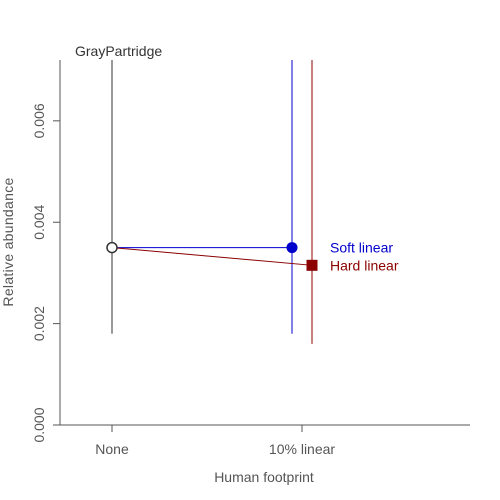 The image size is (500, 500). Describe the element at coordinates (112, 247) in the screenshot. I see `baseline-point` at that location.